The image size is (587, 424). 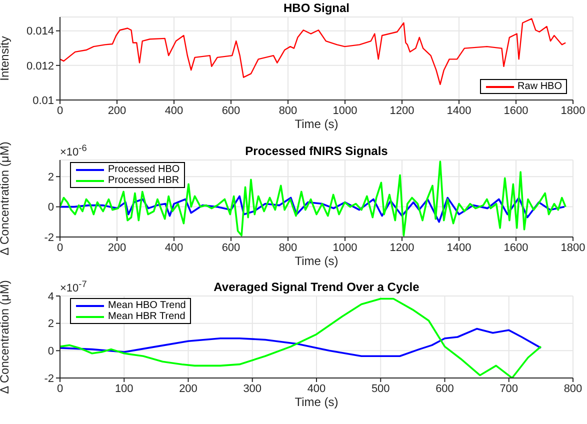 What do you see at coordinates (40, 66) in the screenshot?
I see `y-tick-label: 0.012` at bounding box center [40, 66].